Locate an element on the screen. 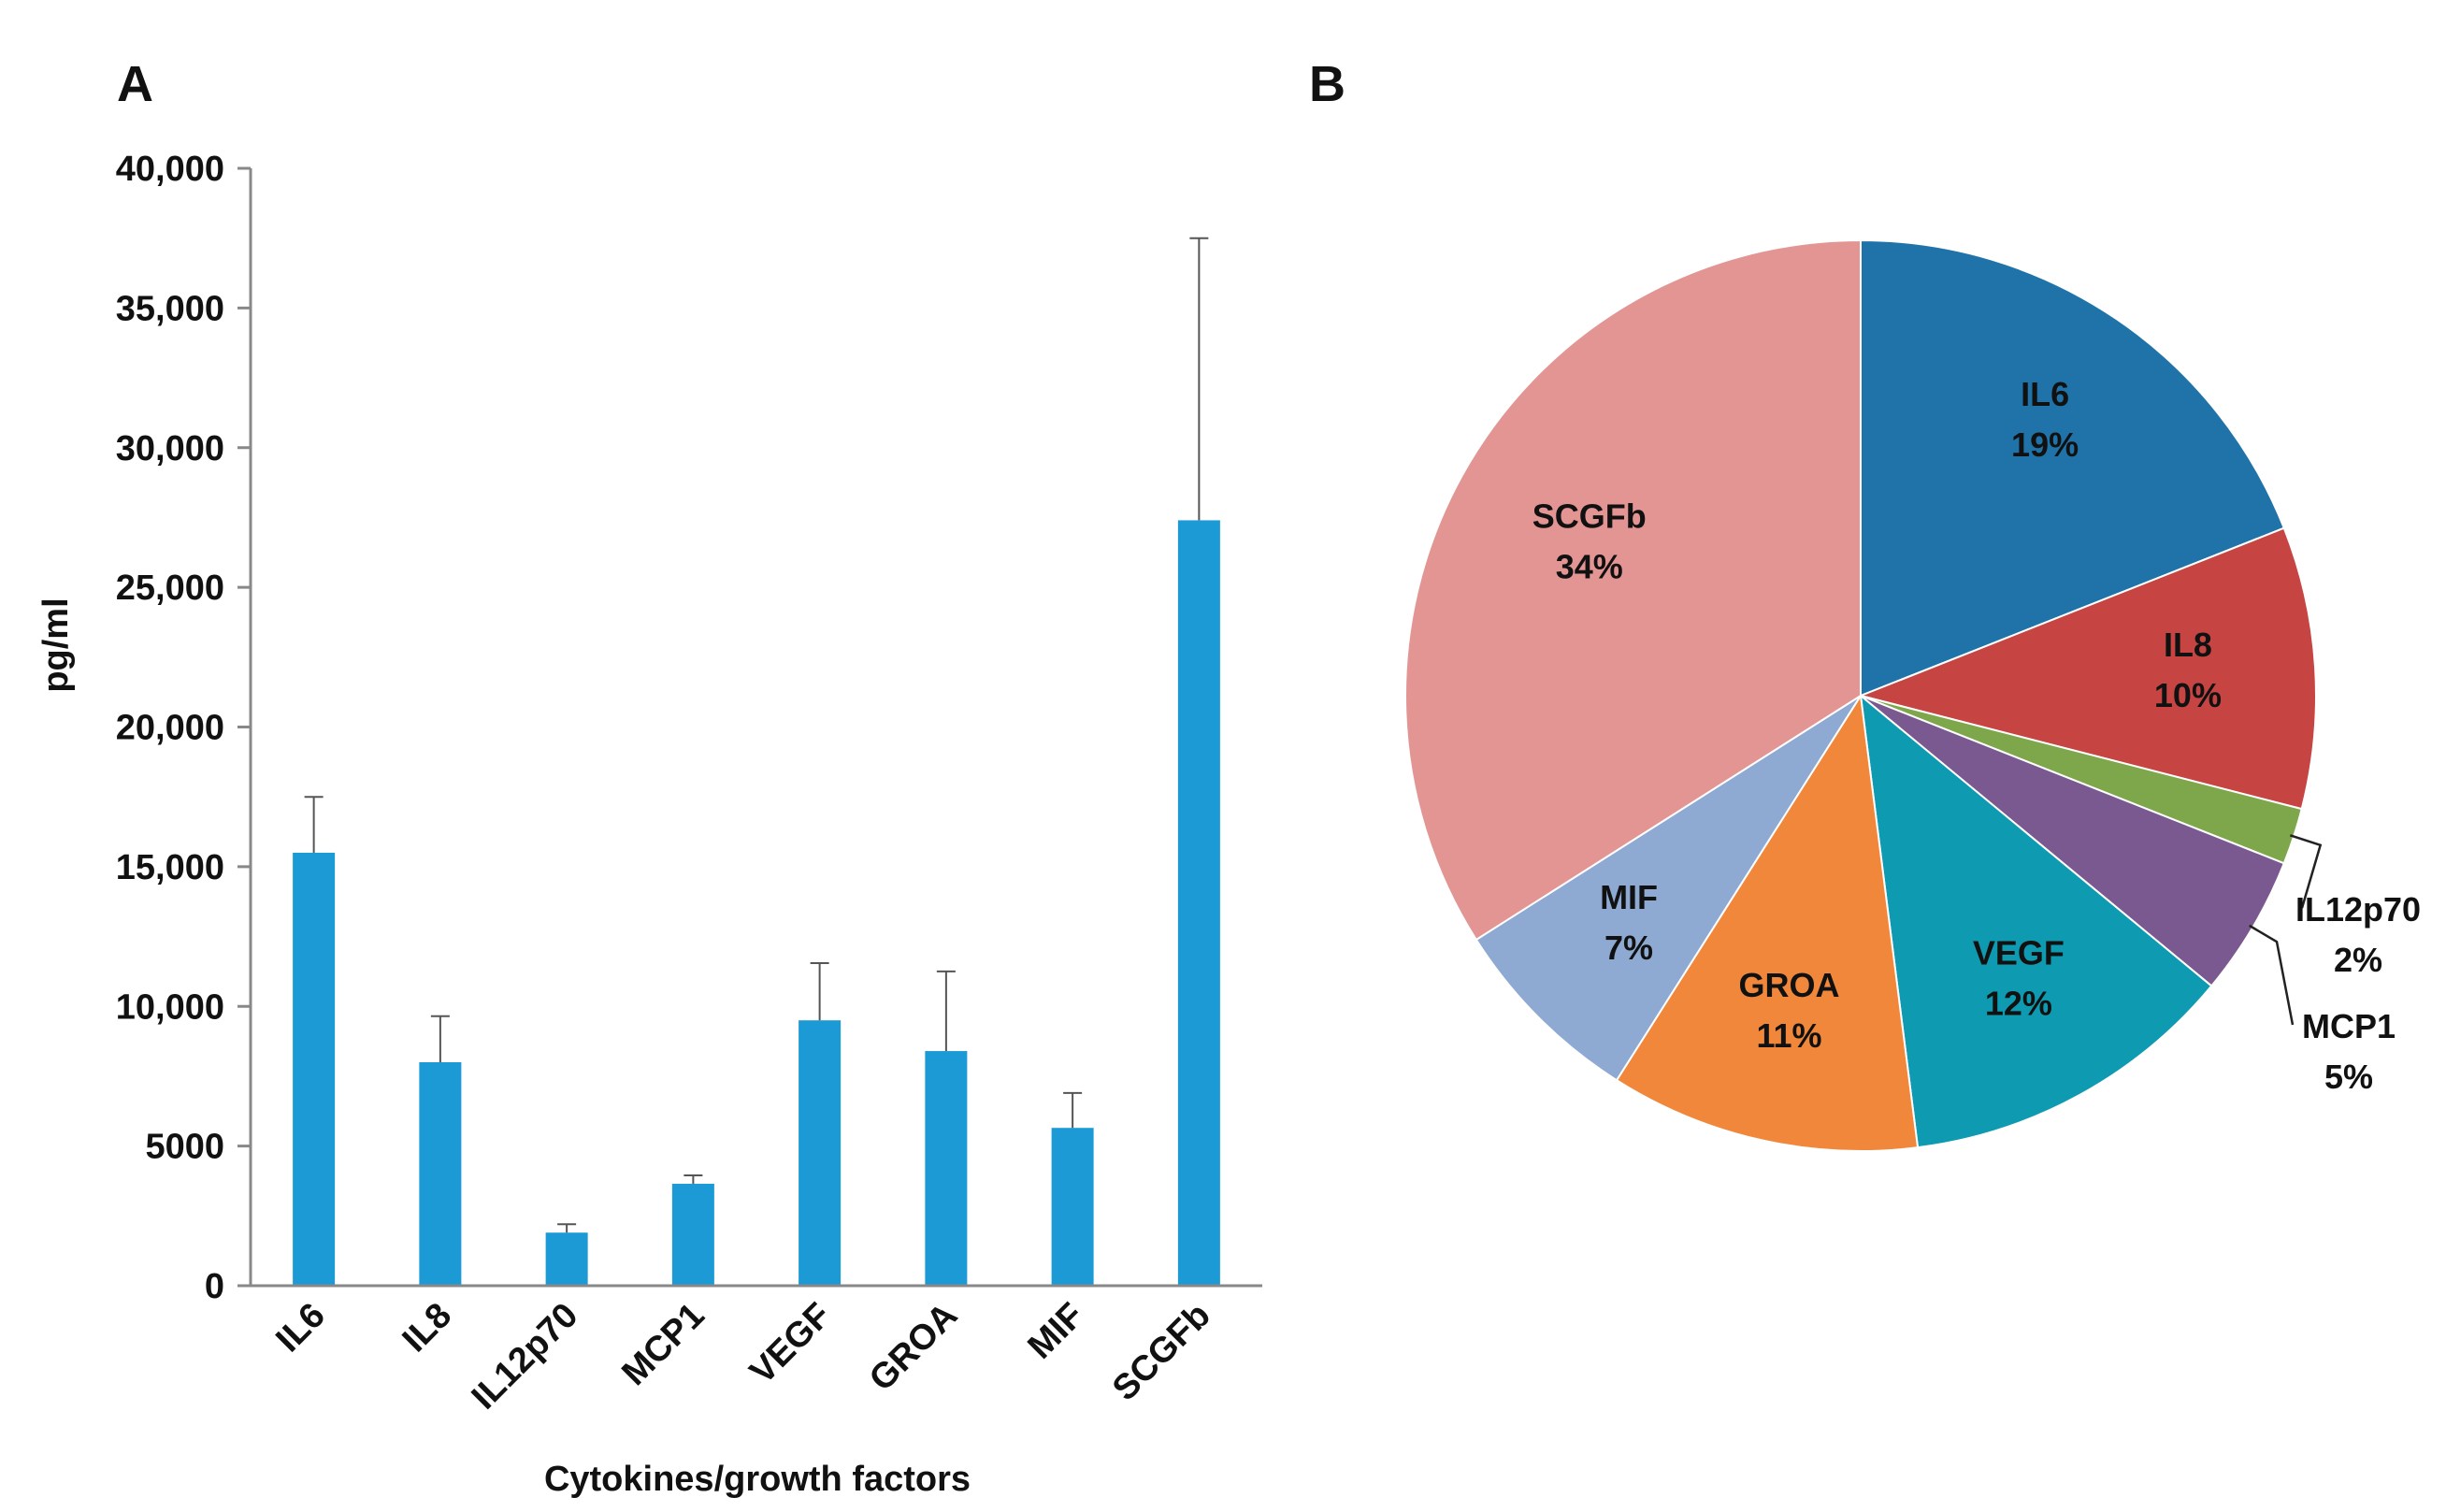 Image resolution: width=2446 pixels, height=1512 pixels. x-category-label: IL12p70 is located at coordinates (525, 1357).